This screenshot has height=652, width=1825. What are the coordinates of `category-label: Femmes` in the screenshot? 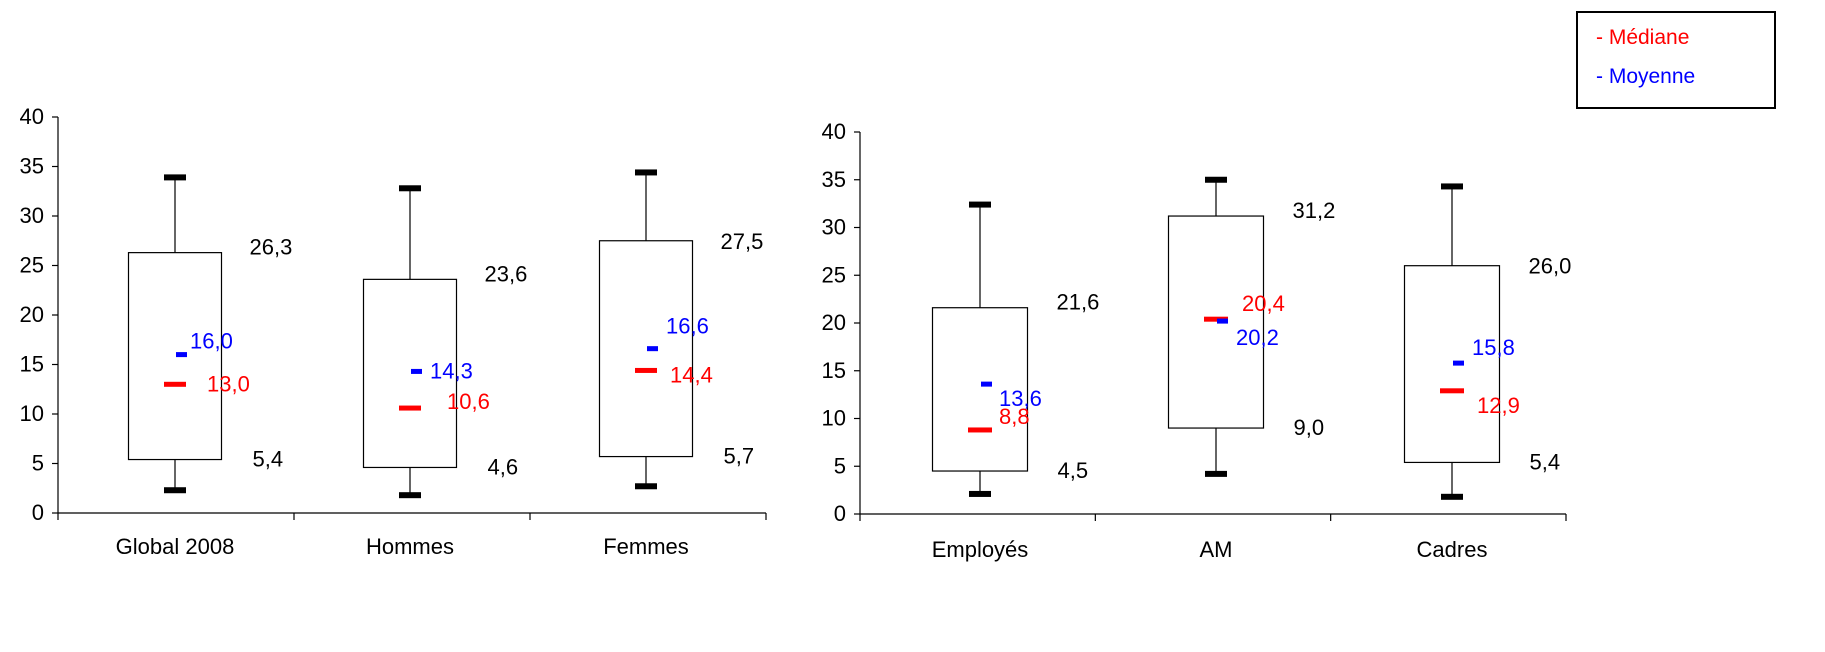 It's located at (646, 546).